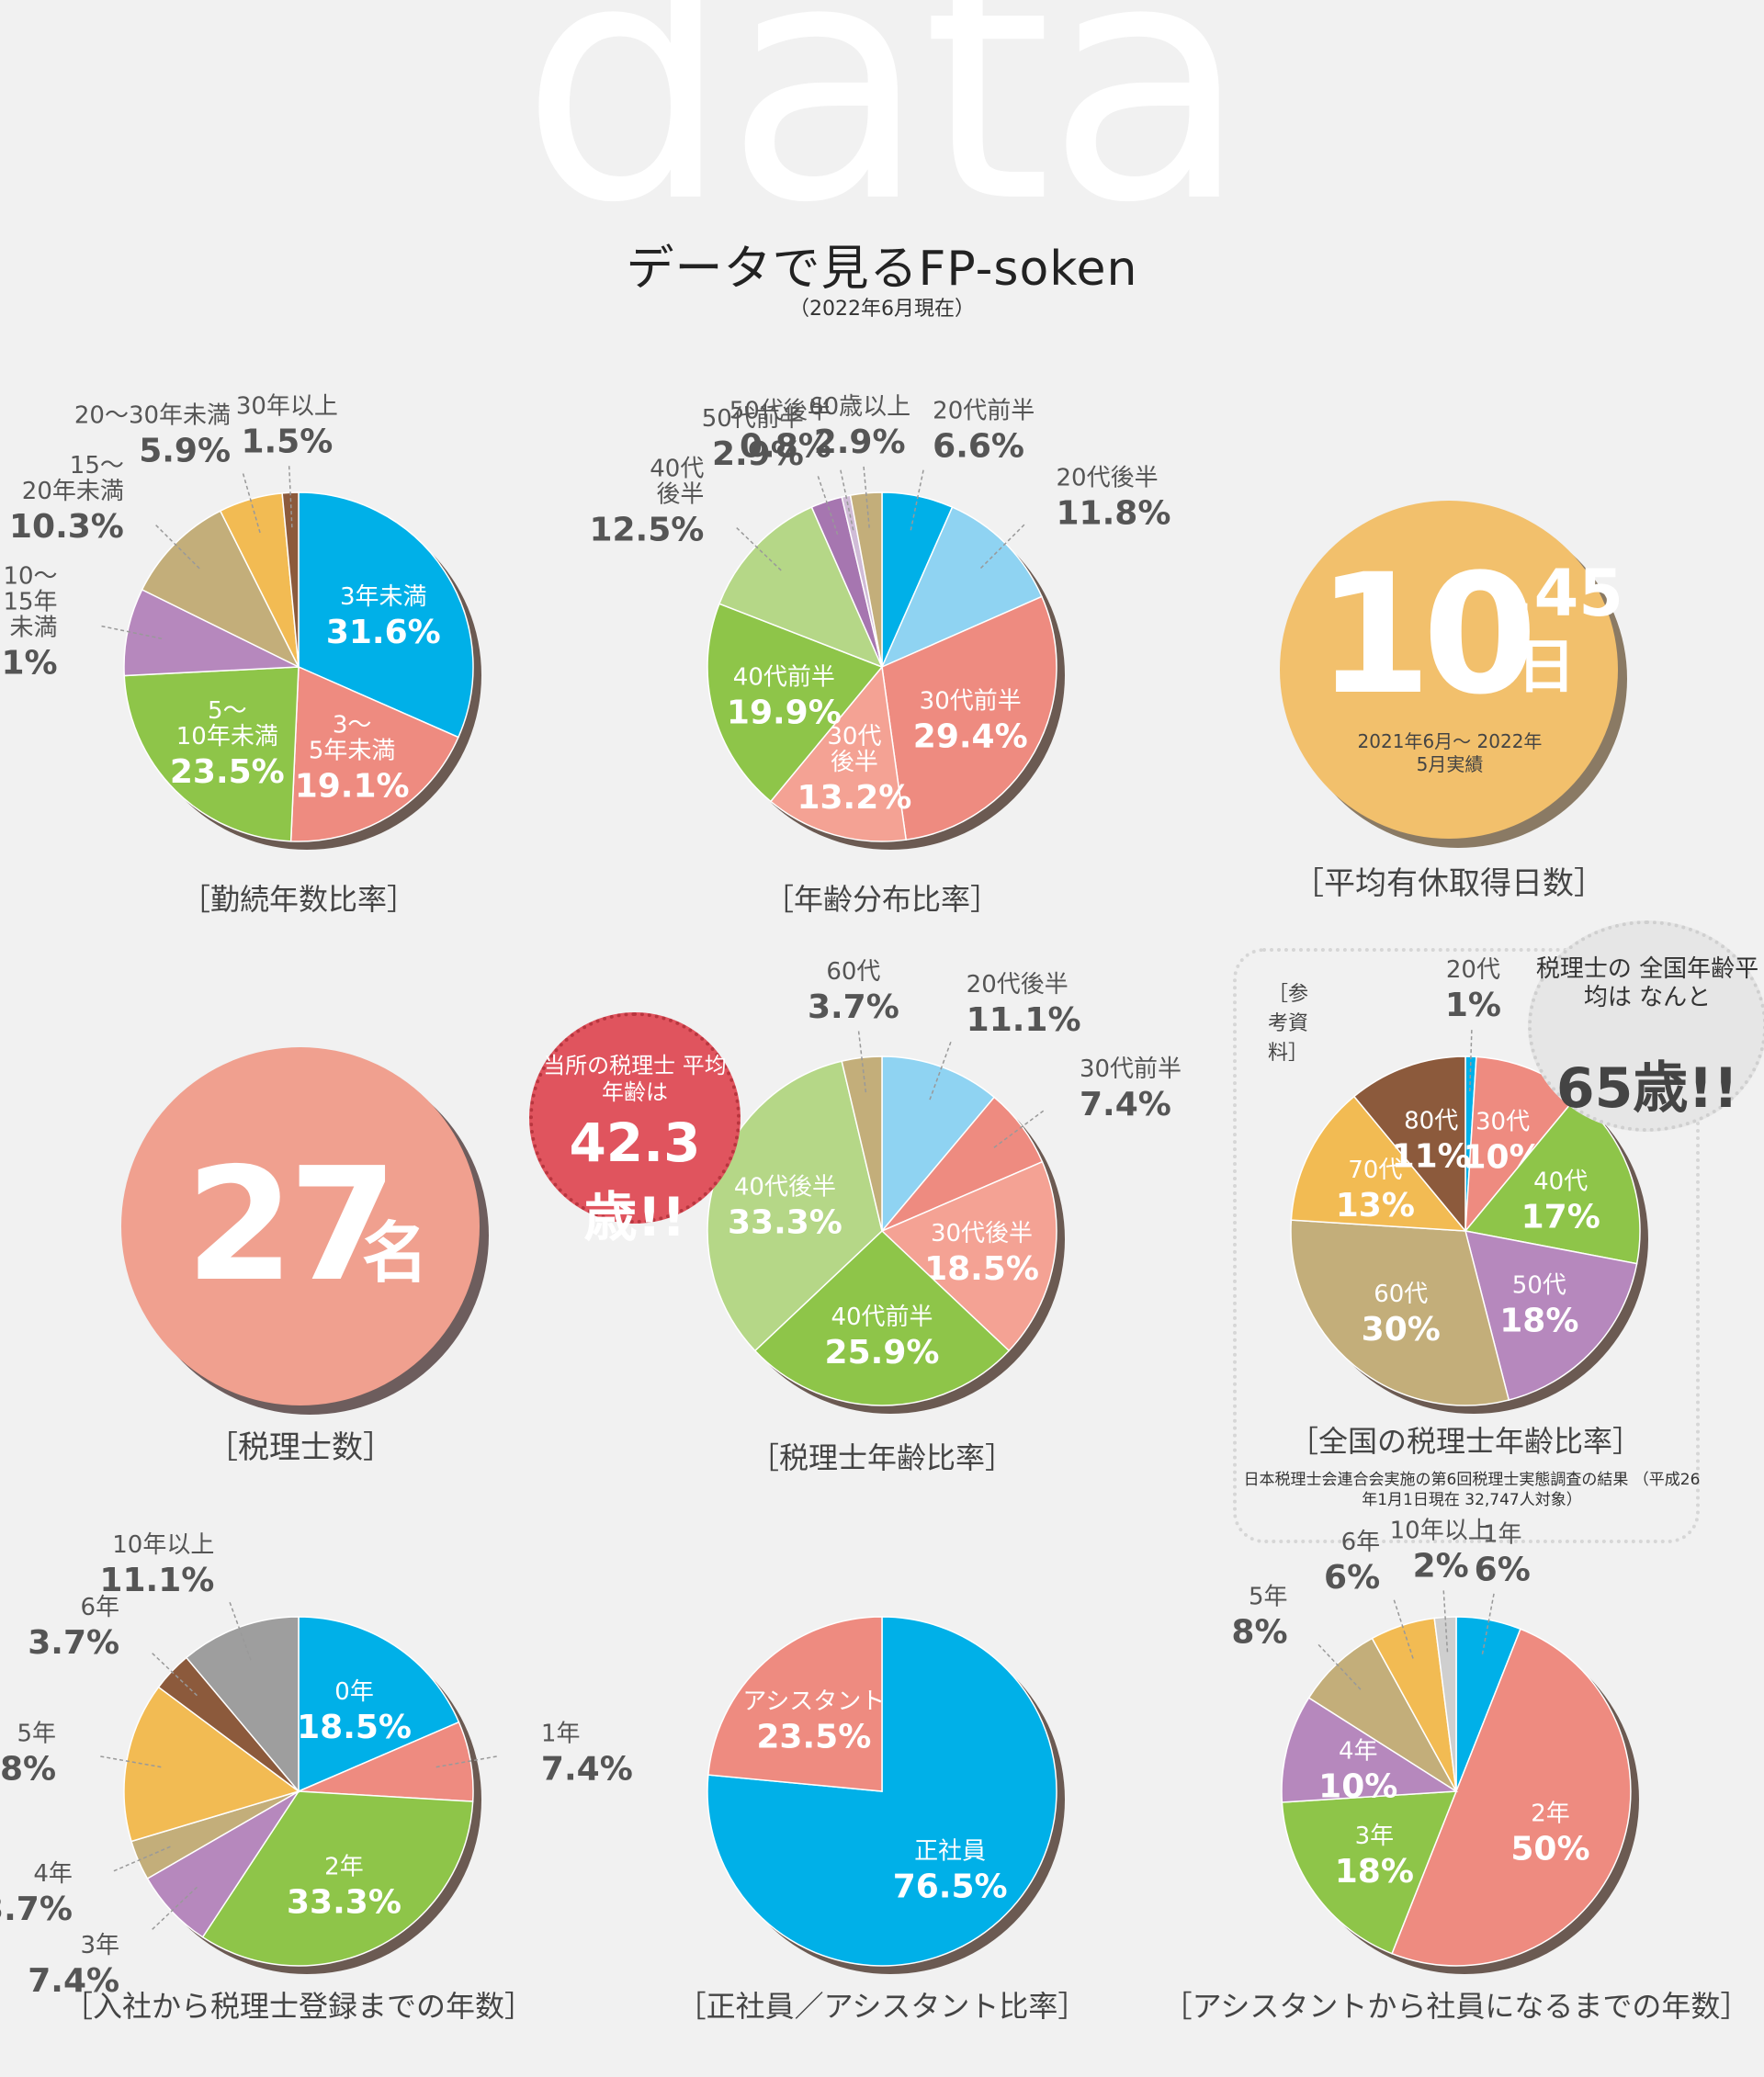  I want to click on average-age-text: 当所の税理士 平均年齢は, so click(635, 1079).